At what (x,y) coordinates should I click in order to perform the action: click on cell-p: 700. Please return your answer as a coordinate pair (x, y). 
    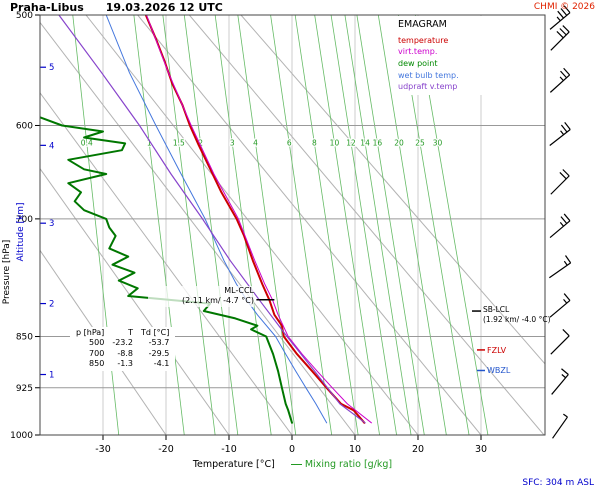
    Looking at the image, I should click on (97, 353).